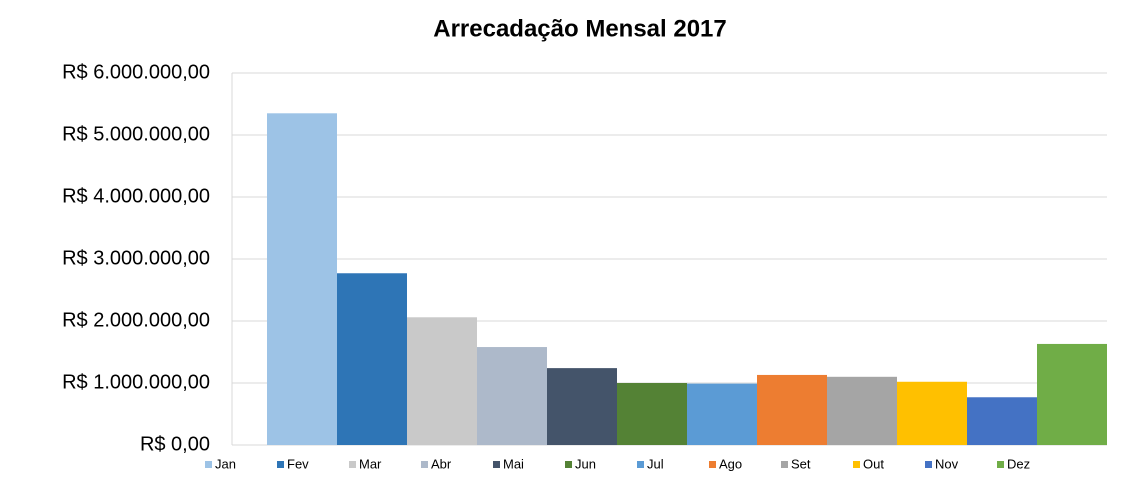  What do you see at coordinates (873, 463) in the screenshot?
I see `legend-label: Out` at bounding box center [873, 463].